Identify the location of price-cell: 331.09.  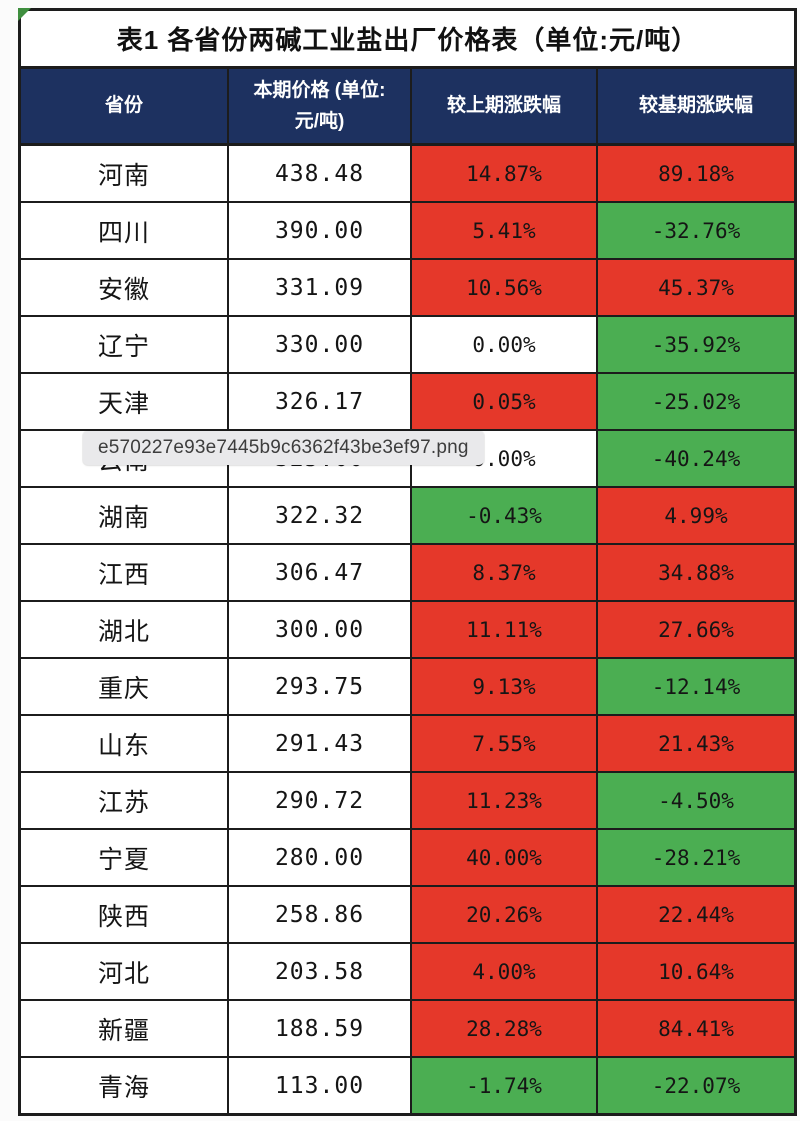
(320, 287).